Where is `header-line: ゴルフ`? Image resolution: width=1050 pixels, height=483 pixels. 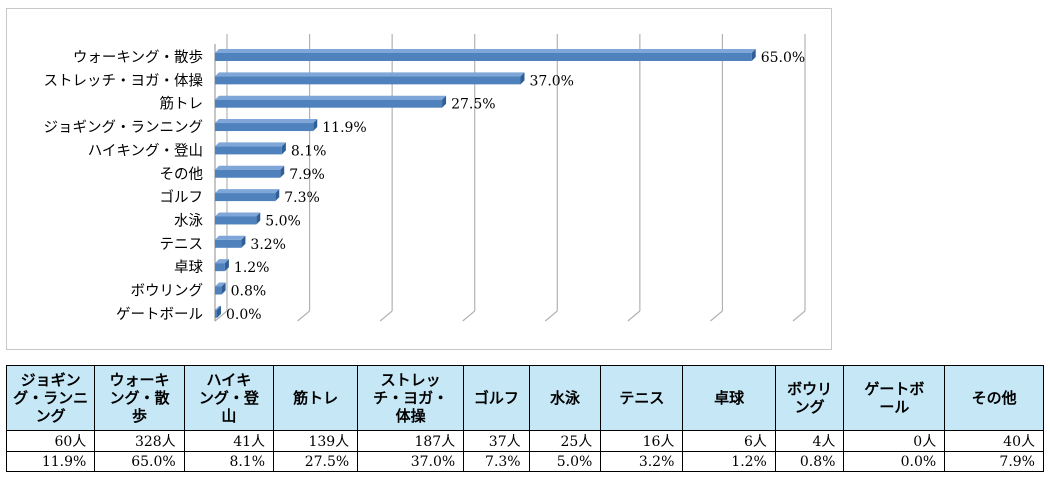 header-line: ゴルフ is located at coordinates (496, 398).